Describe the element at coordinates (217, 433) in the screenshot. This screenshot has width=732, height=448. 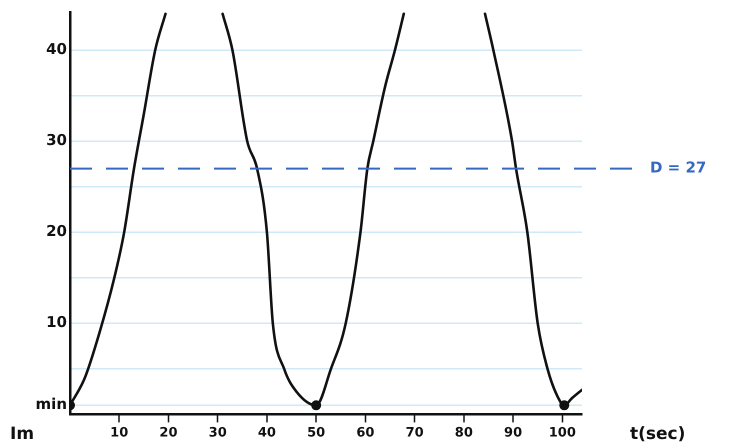
I see `x-tick-label: 30` at that location.